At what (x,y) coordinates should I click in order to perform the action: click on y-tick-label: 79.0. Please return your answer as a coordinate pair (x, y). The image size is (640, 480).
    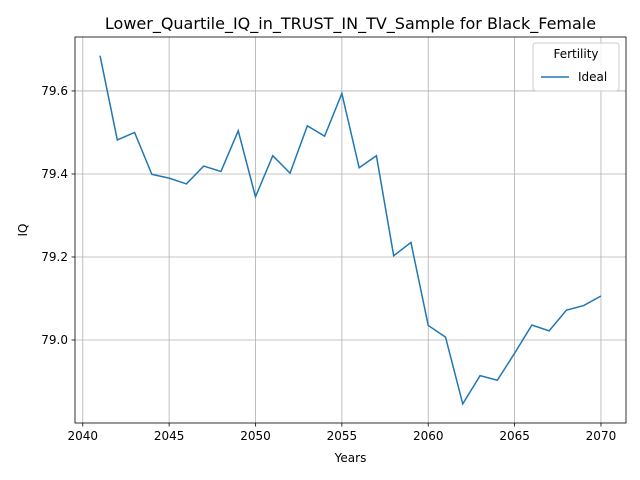
    Looking at the image, I should click on (54, 340).